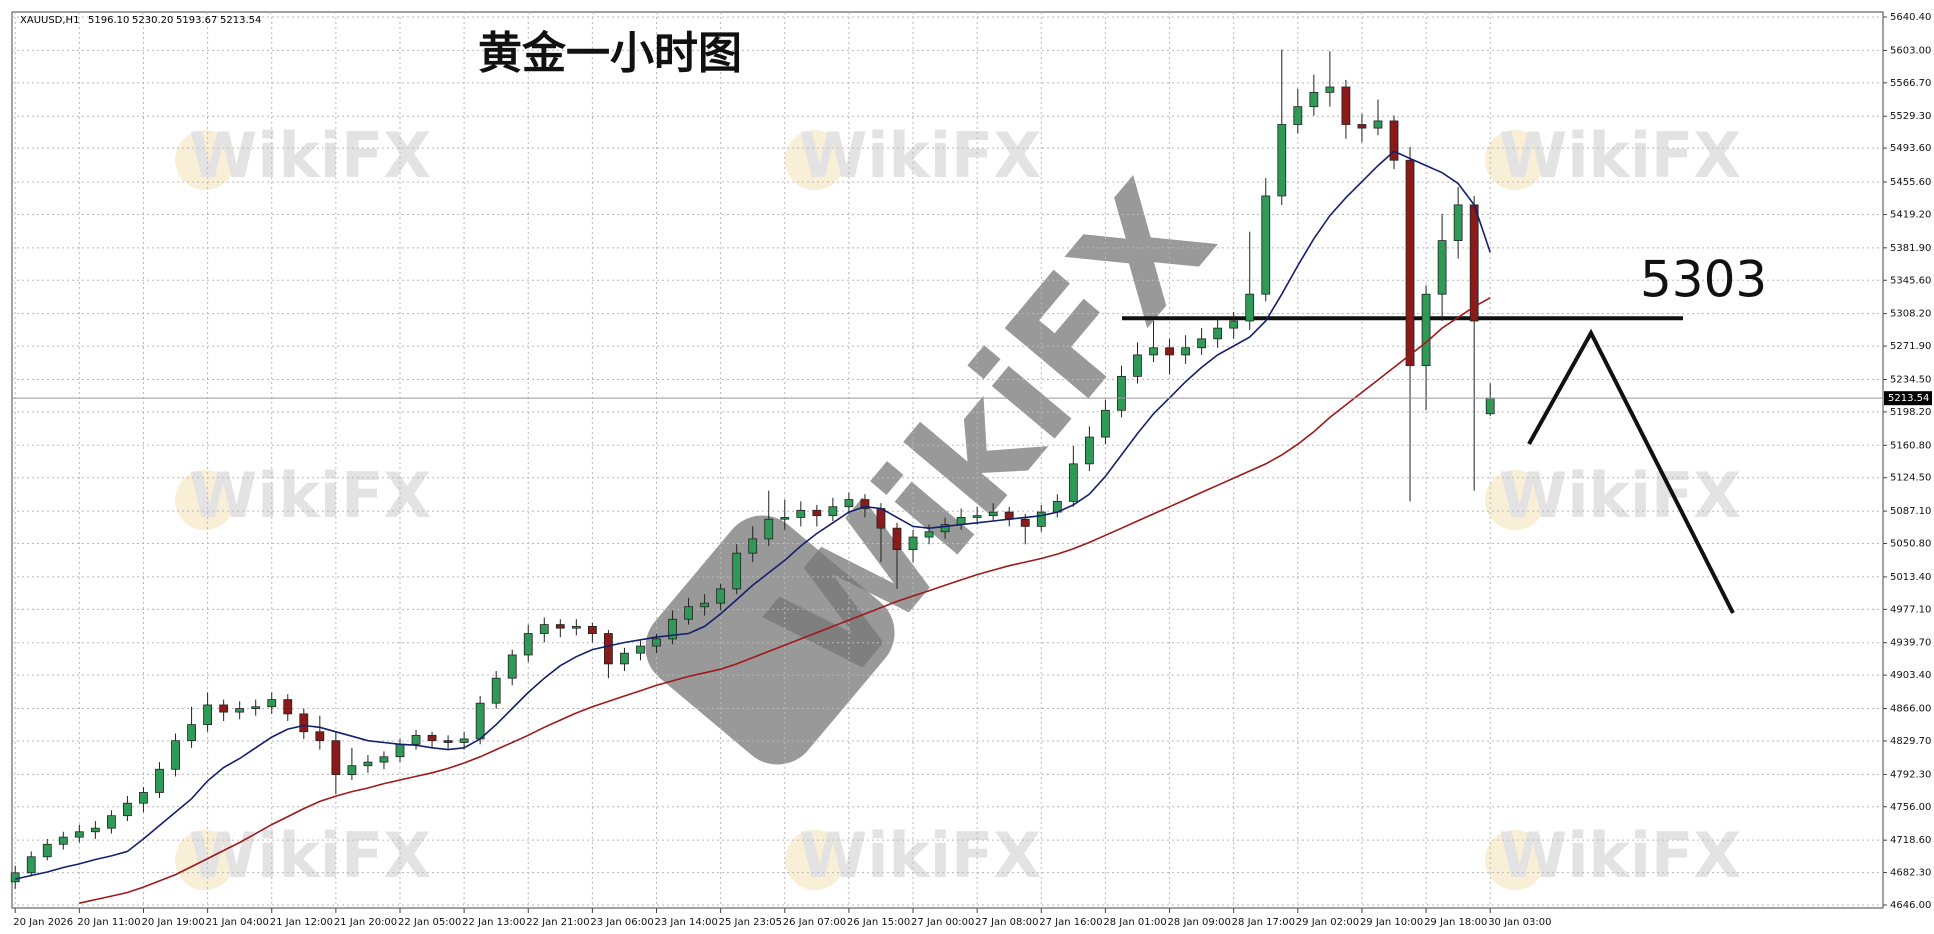 The width and height of the screenshot is (1934, 934). I want to click on ohlc-high: 5230.20, so click(152, 20).